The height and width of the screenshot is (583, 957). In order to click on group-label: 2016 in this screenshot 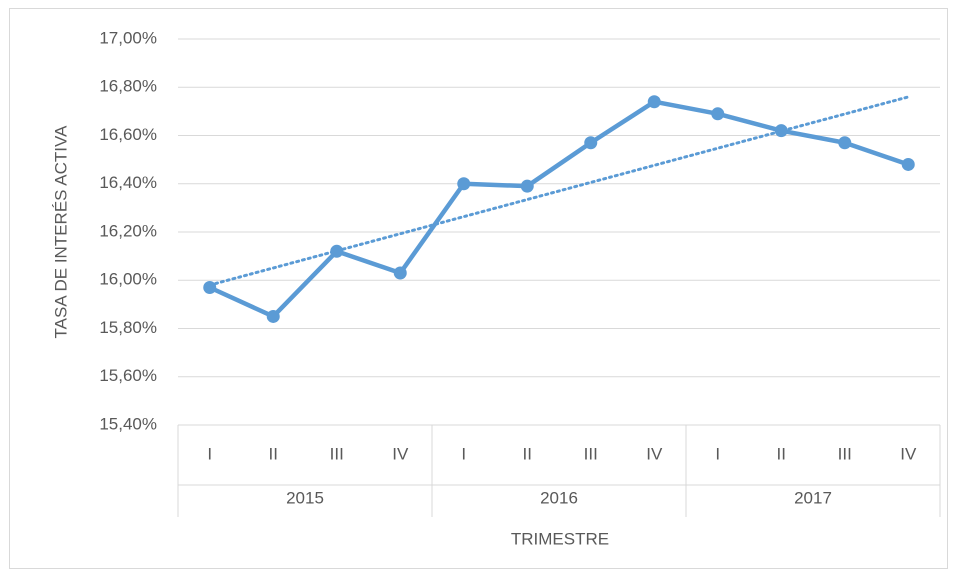, I will do `click(559, 497)`.